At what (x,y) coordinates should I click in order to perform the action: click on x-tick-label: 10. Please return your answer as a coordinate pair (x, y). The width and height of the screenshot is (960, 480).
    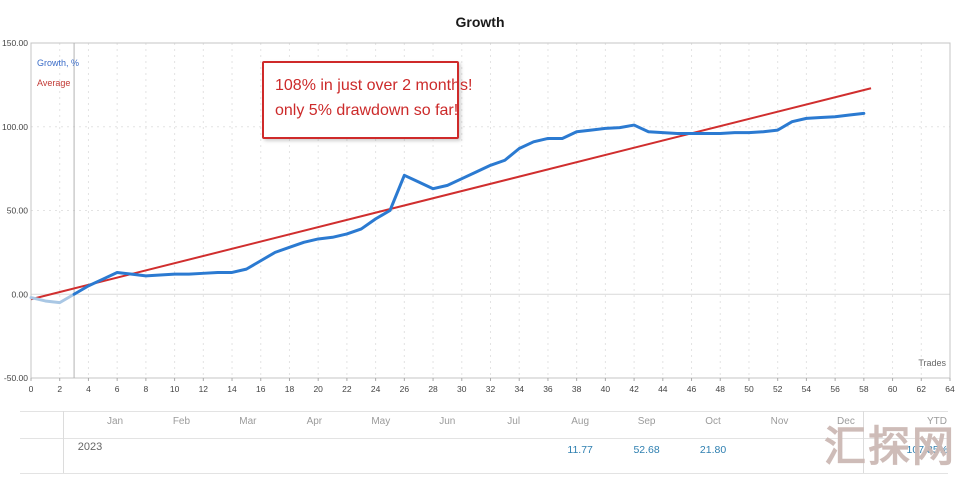
    Looking at the image, I should click on (175, 389).